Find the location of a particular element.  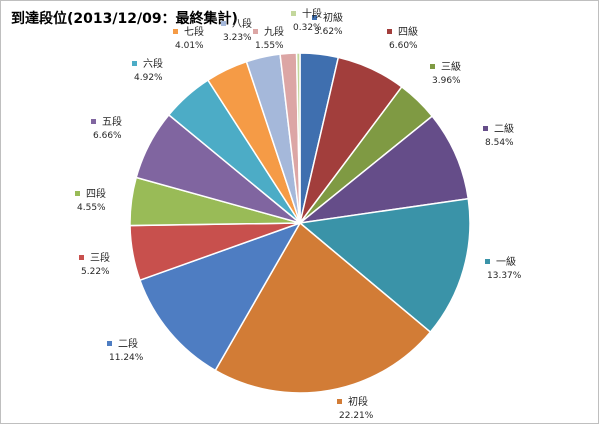

slice-label: 三段 5.22% is located at coordinates (94, 264).